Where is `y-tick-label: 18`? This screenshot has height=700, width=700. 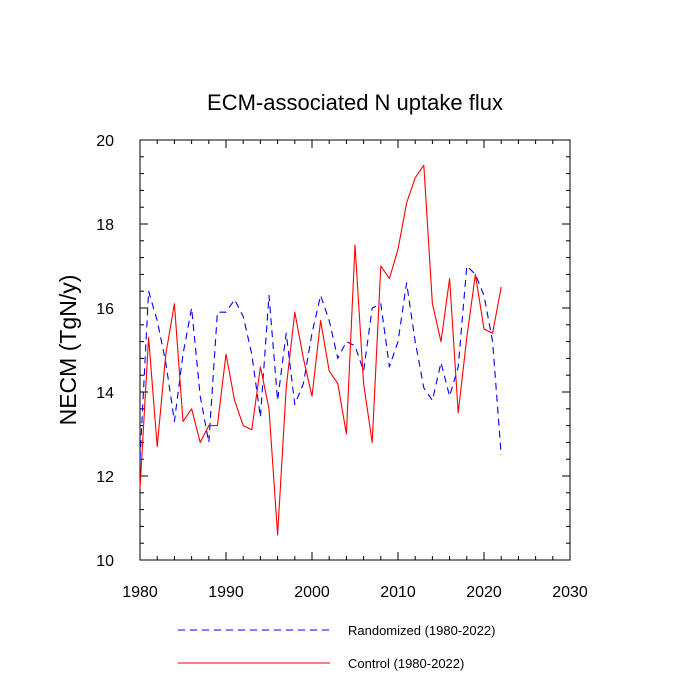
y-tick-label: 18 is located at coordinates (105, 225).